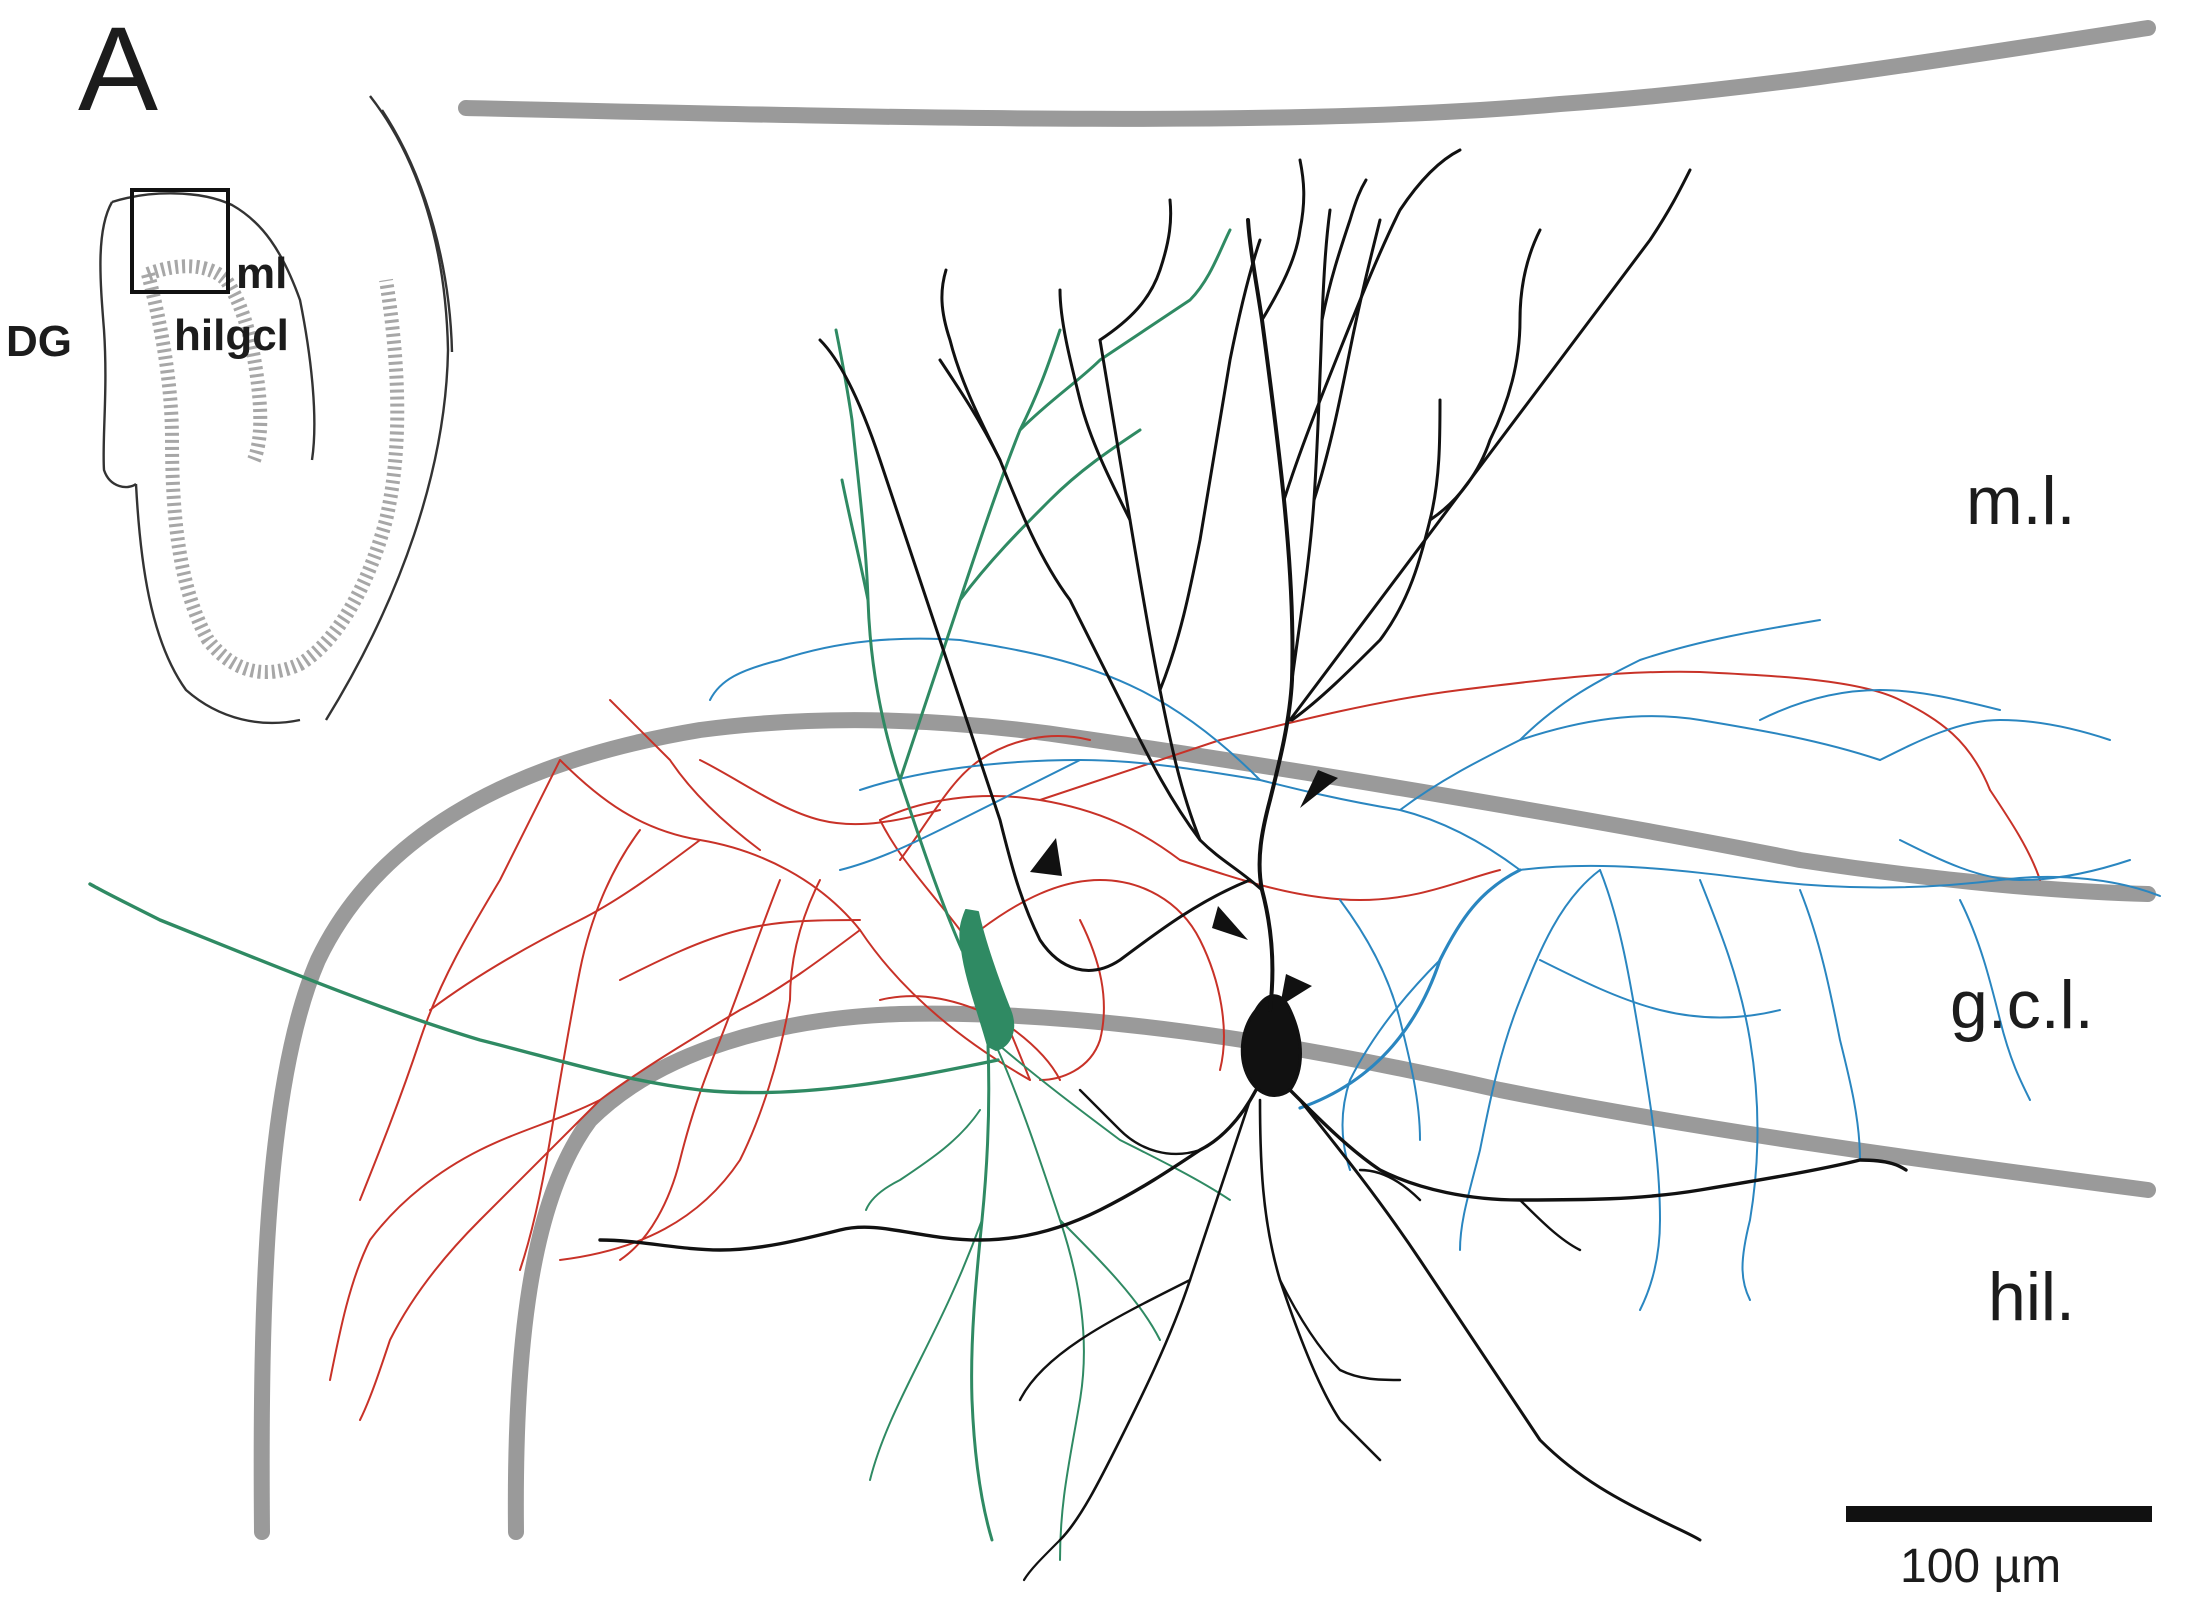 The width and height of the screenshot is (2192, 1616). Describe the element at coordinates (1307, 73) in the screenshot. I see `hippocampal-fissure-line` at that location.